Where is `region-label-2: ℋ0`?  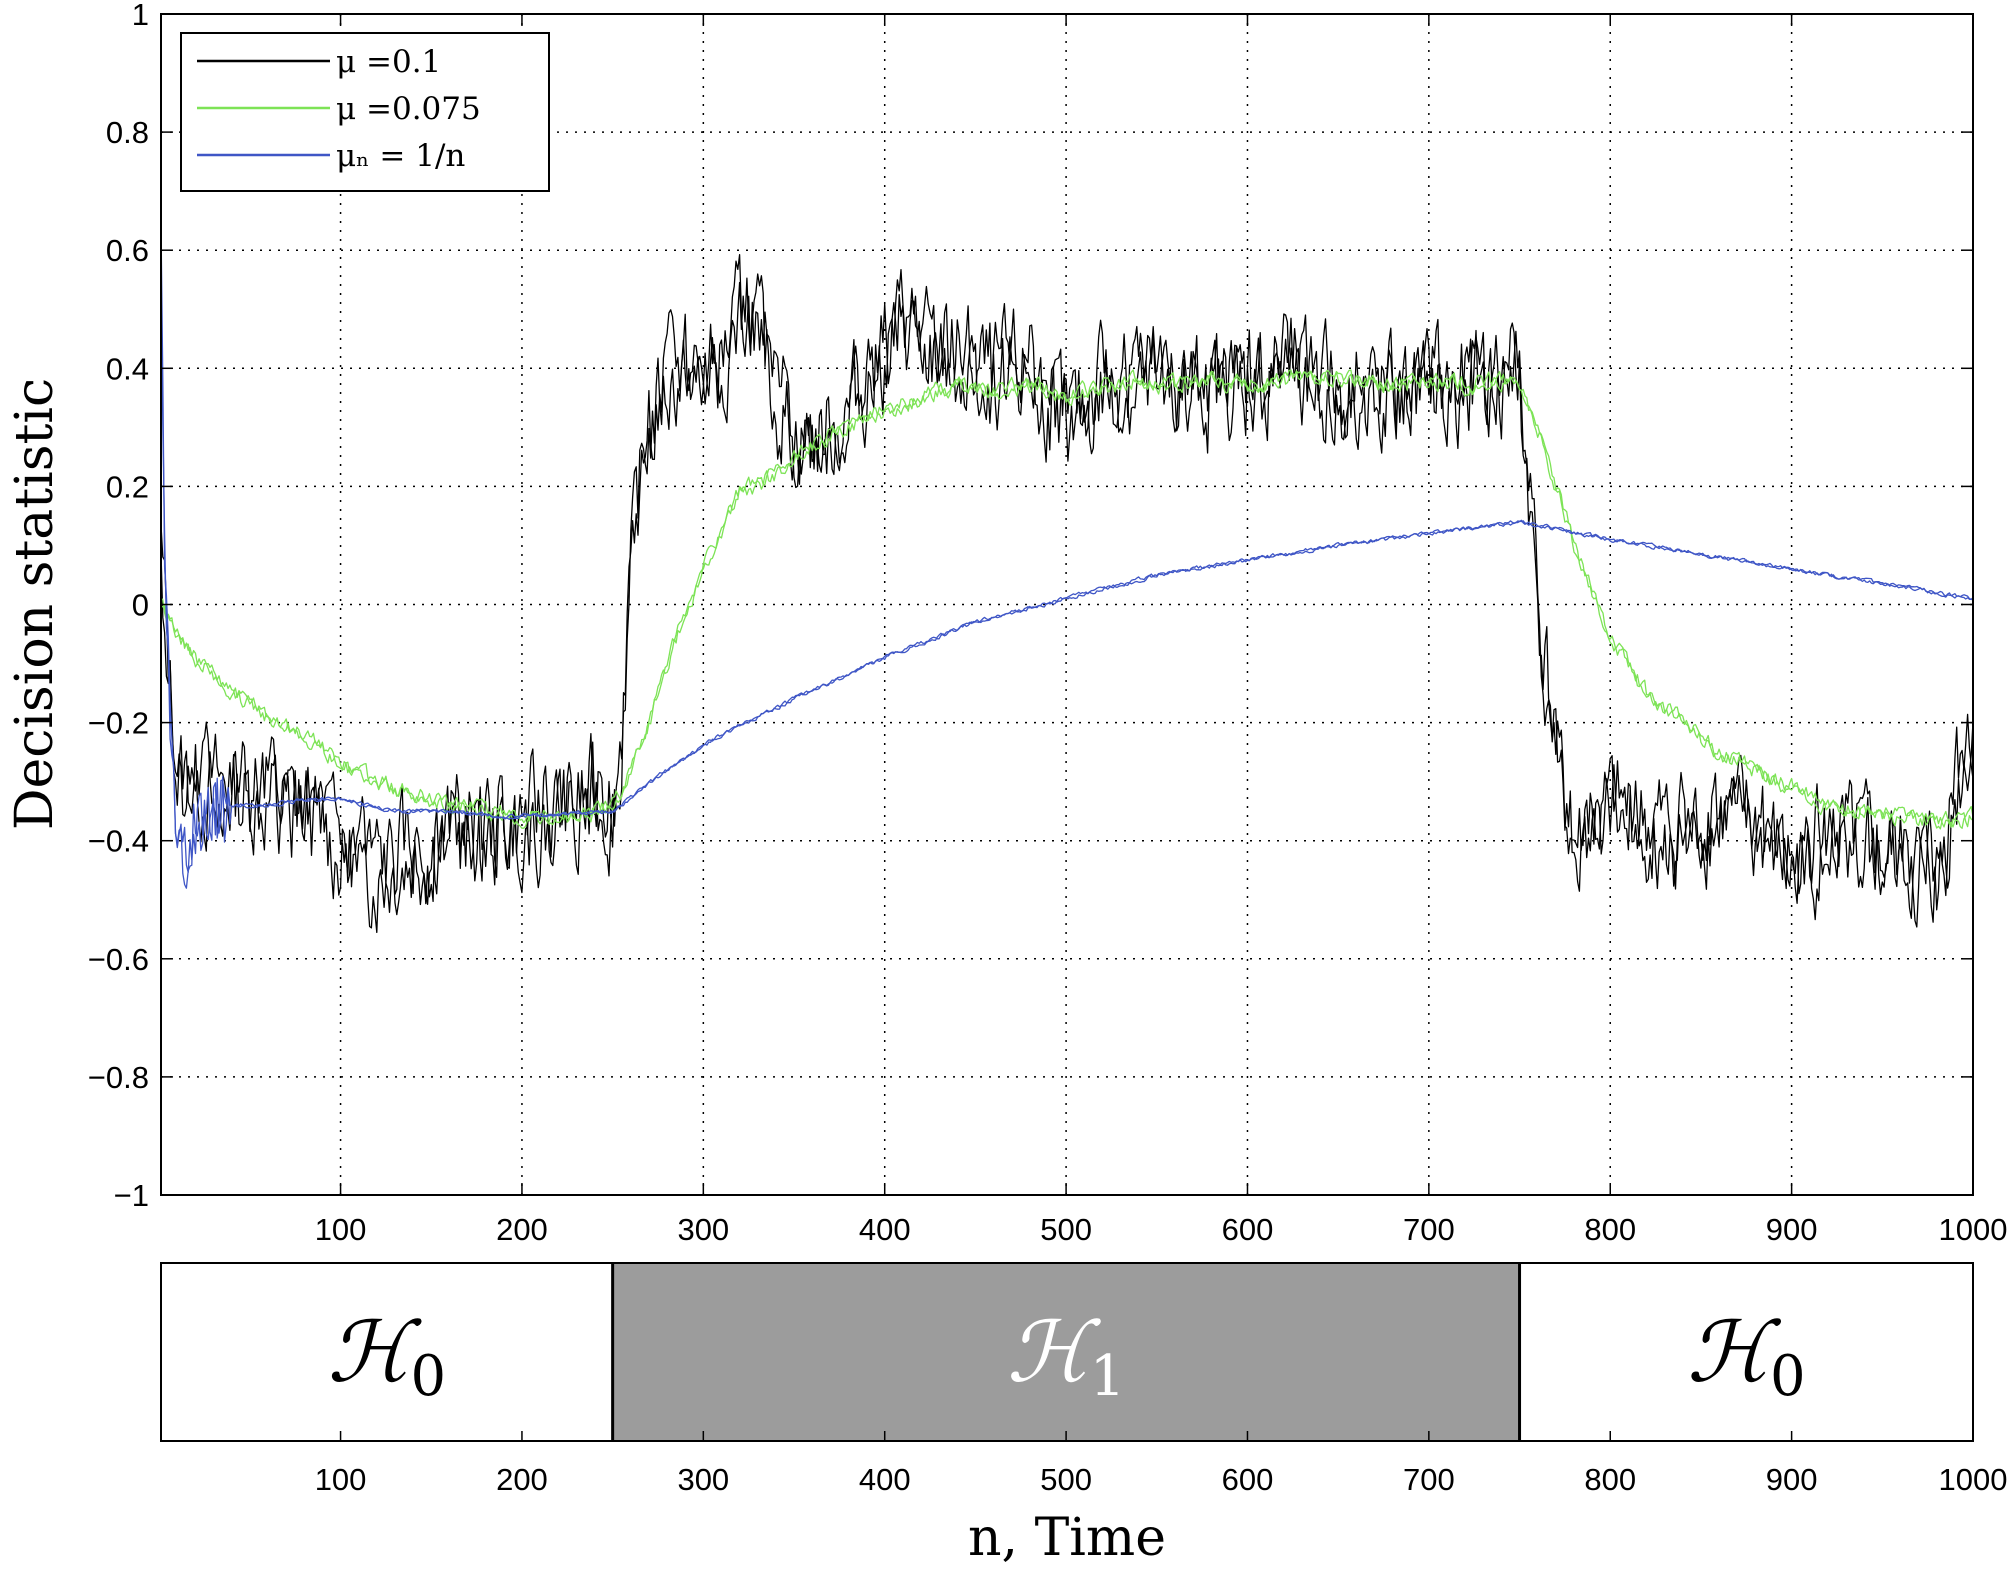 region-label-2: ℋ0 is located at coordinates (1746, 1356).